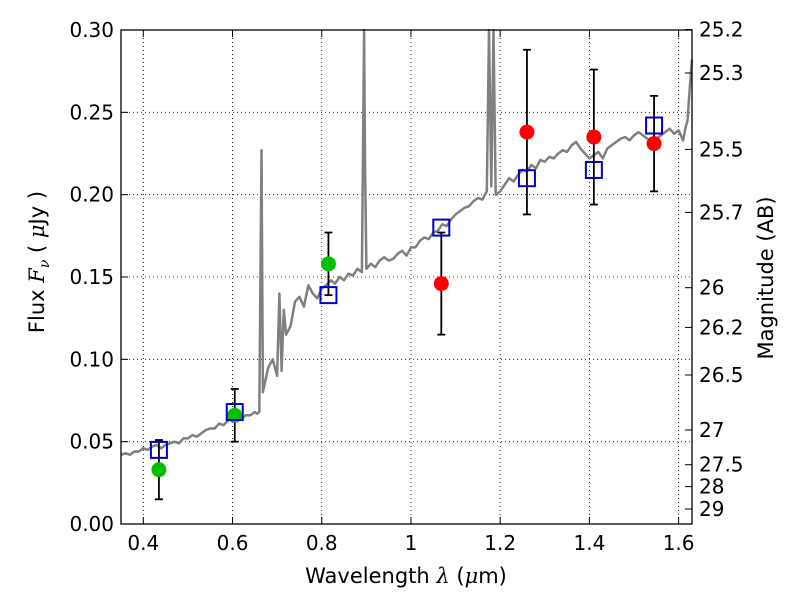 Image resolution: width=800 pixels, height=600 pixels. I want to click on y-tick-label: 0.15, so click(91, 277).